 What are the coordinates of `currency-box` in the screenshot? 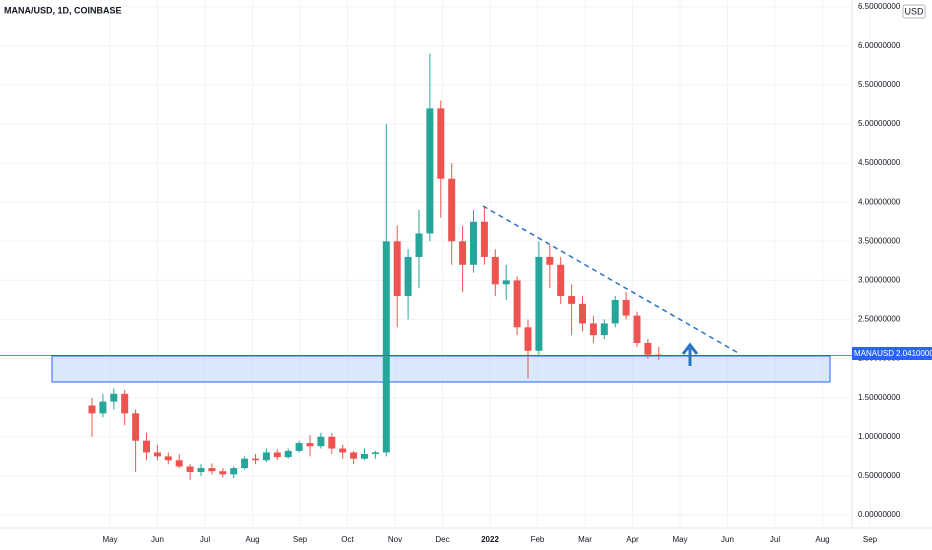 It's located at (914, 11).